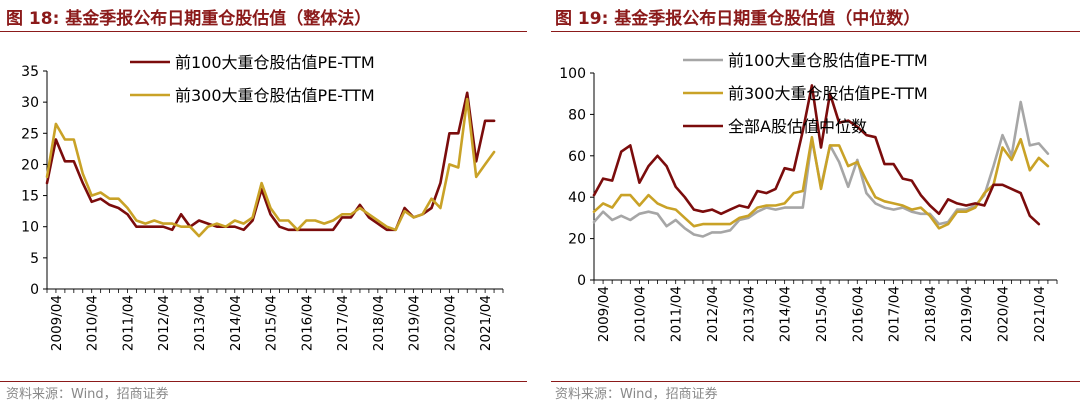  Describe the element at coordinates (767, 19) in the screenshot. I see `fig19-title-text: 基金季报公布日期重仓股估值（中位数）` at that location.